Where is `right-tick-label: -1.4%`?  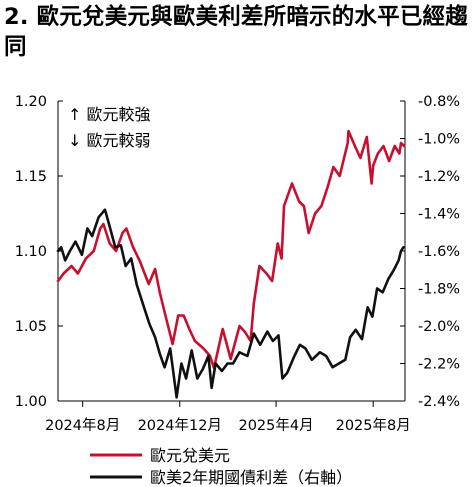
right-tick-label: -1.4% is located at coordinates (439, 215).